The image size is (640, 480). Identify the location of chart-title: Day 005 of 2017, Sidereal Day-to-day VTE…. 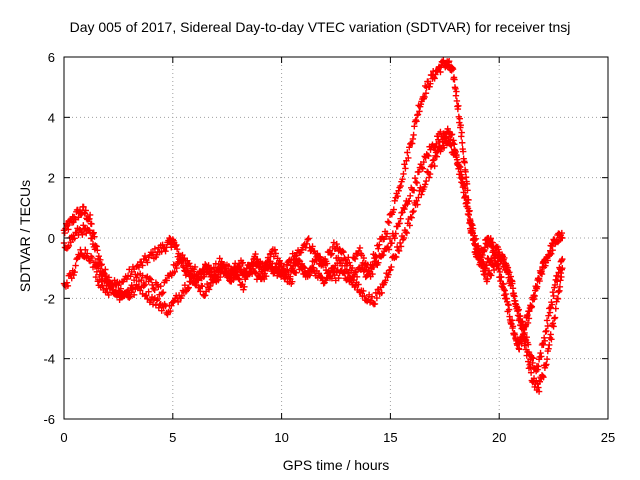
(320, 27).